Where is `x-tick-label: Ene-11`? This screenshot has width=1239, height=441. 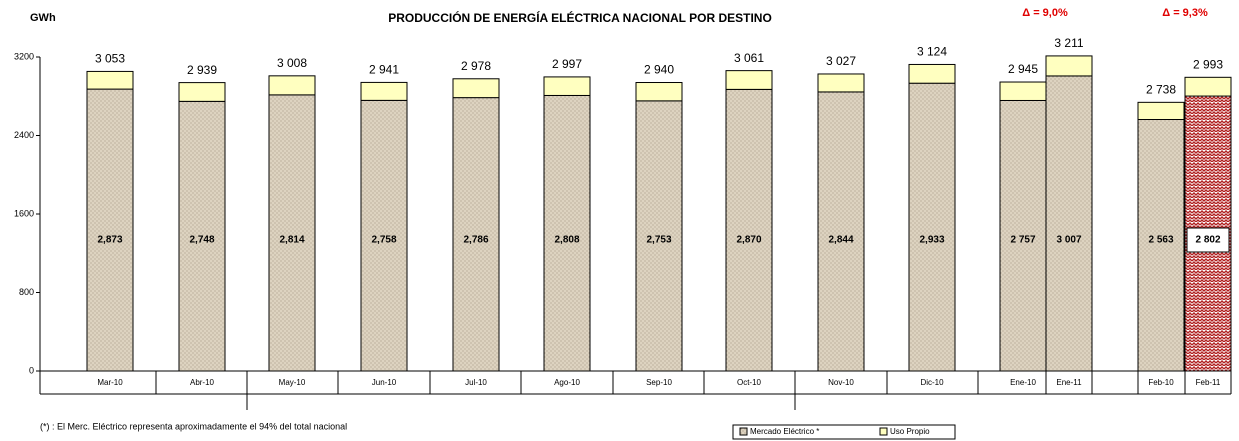 x-tick-label: Ene-11 is located at coordinates (1069, 382).